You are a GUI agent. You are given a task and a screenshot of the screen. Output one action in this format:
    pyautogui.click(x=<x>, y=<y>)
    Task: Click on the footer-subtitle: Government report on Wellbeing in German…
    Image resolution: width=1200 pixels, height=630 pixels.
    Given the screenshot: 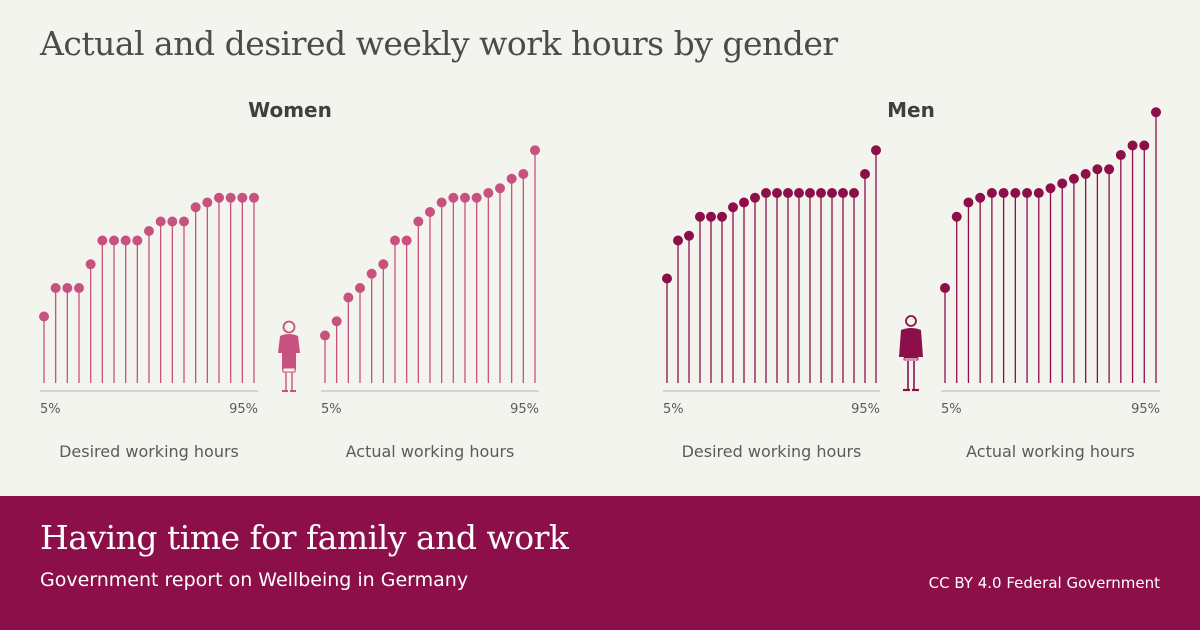 What is the action you would take?
    pyautogui.click(x=254, y=580)
    